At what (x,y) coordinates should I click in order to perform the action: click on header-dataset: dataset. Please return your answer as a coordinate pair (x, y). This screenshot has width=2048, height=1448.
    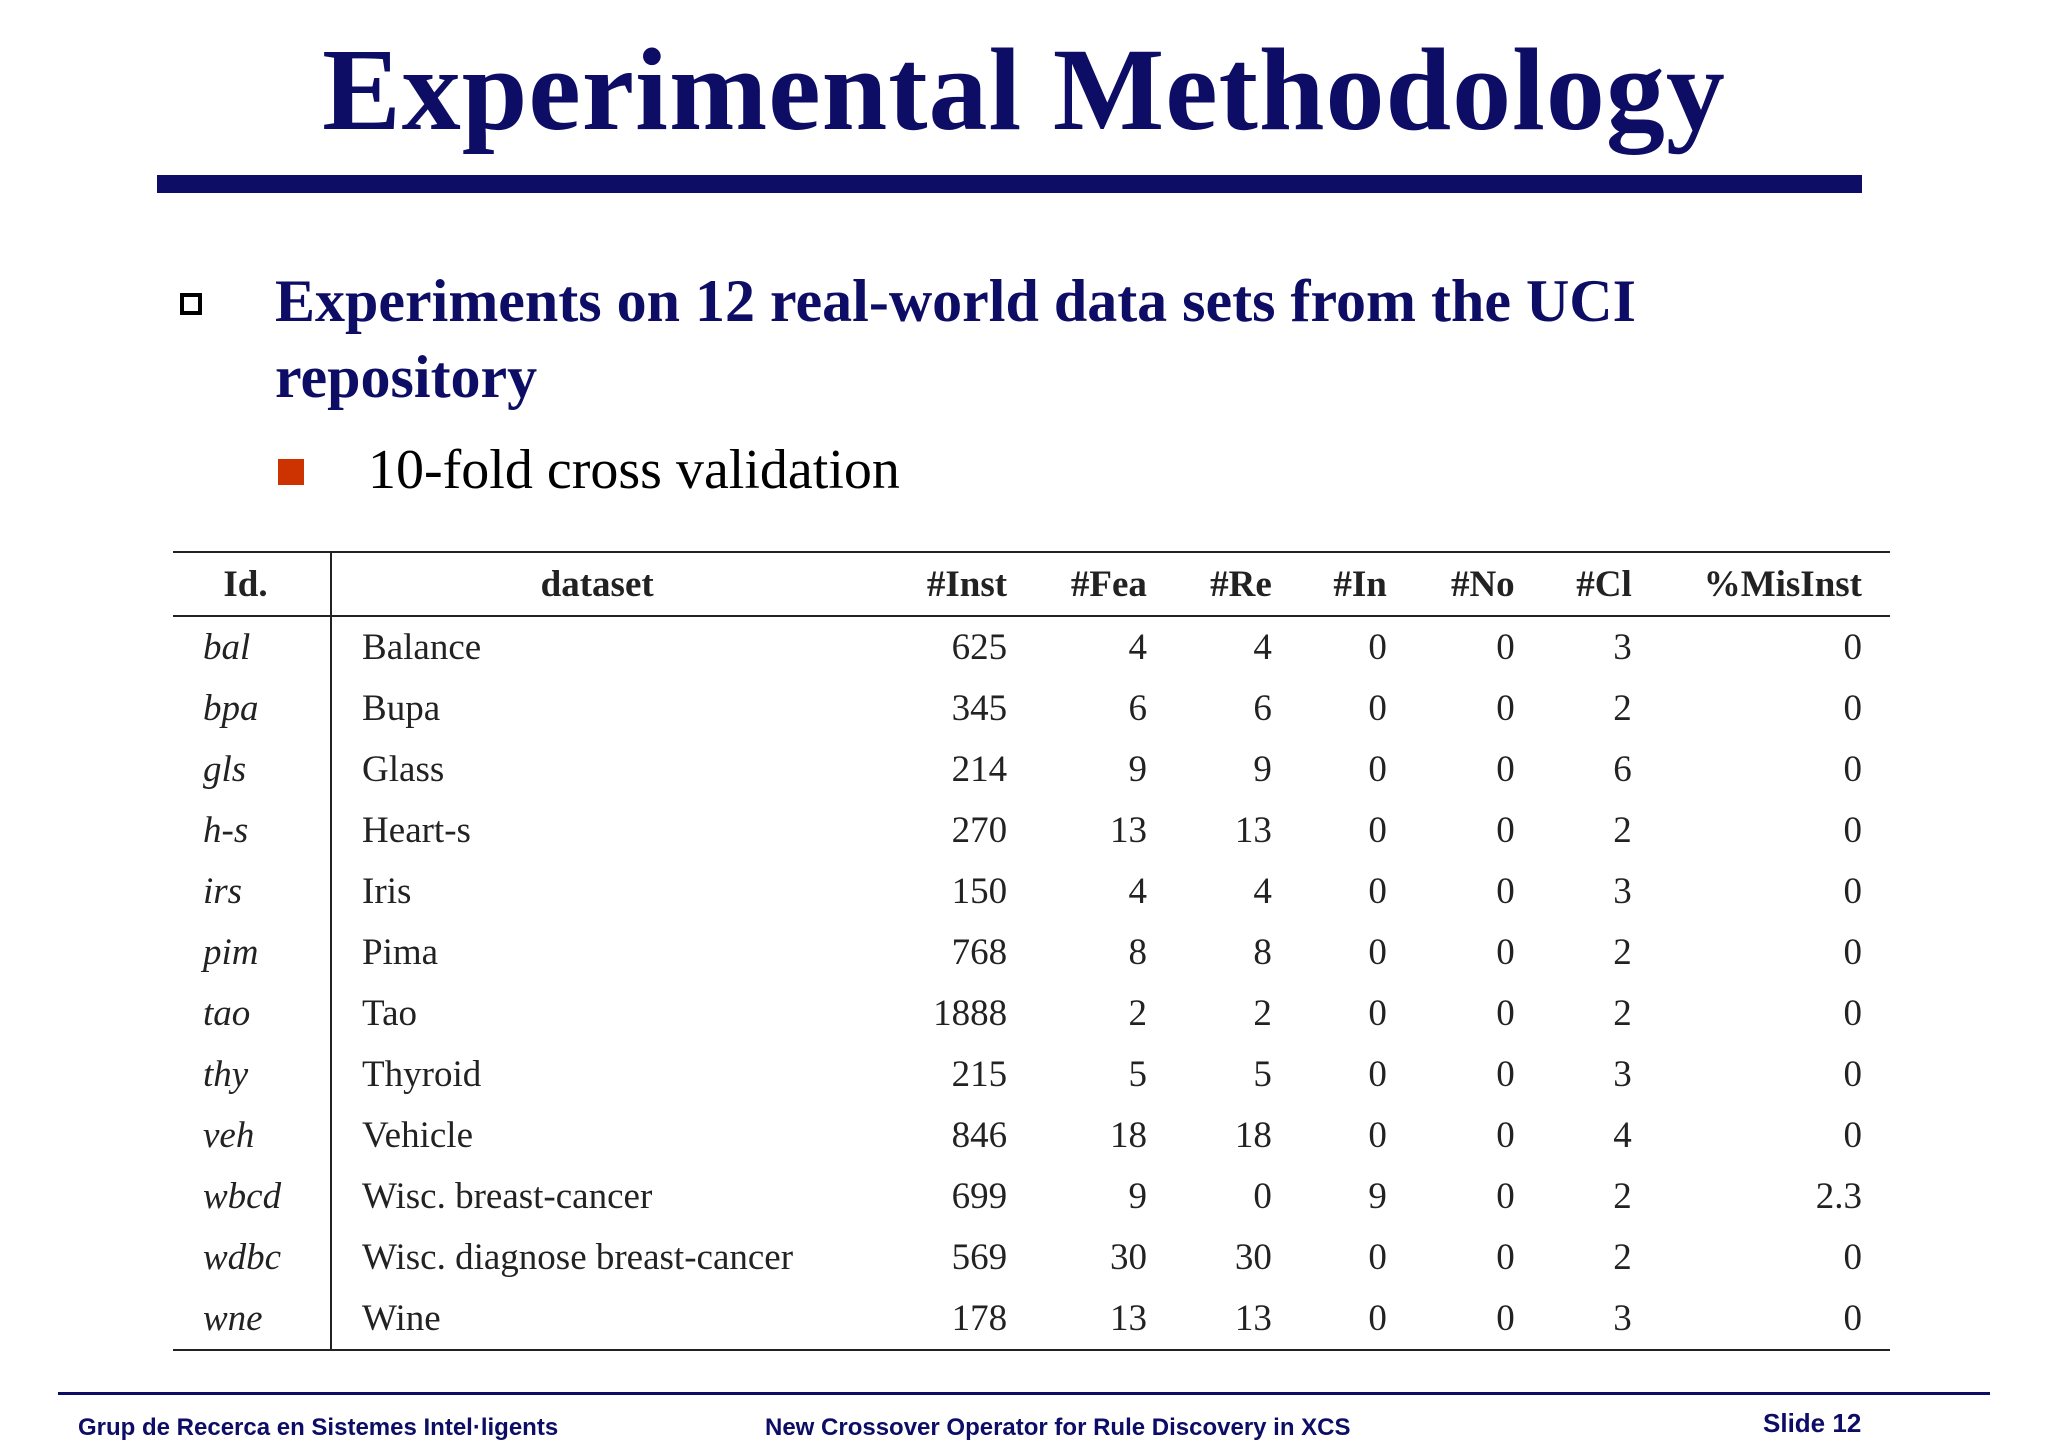
    Looking at the image, I should click on (597, 584).